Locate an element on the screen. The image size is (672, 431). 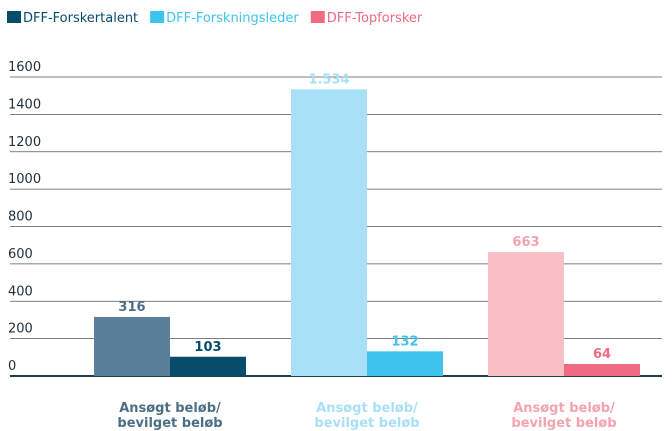
y-tick-label: 0 is located at coordinates (12, 366).